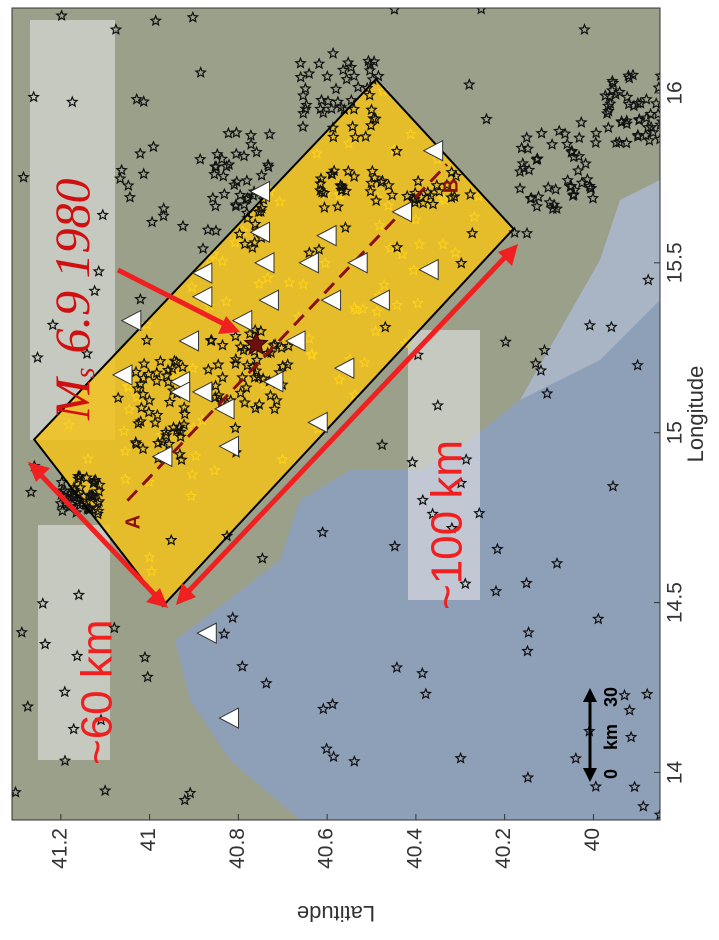 Image resolution: width=719 pixels, height=940 pixels. Describe the element at coordinates (237, 848) in the screenshot. I see `y-tick-label: 40.8` at that location.